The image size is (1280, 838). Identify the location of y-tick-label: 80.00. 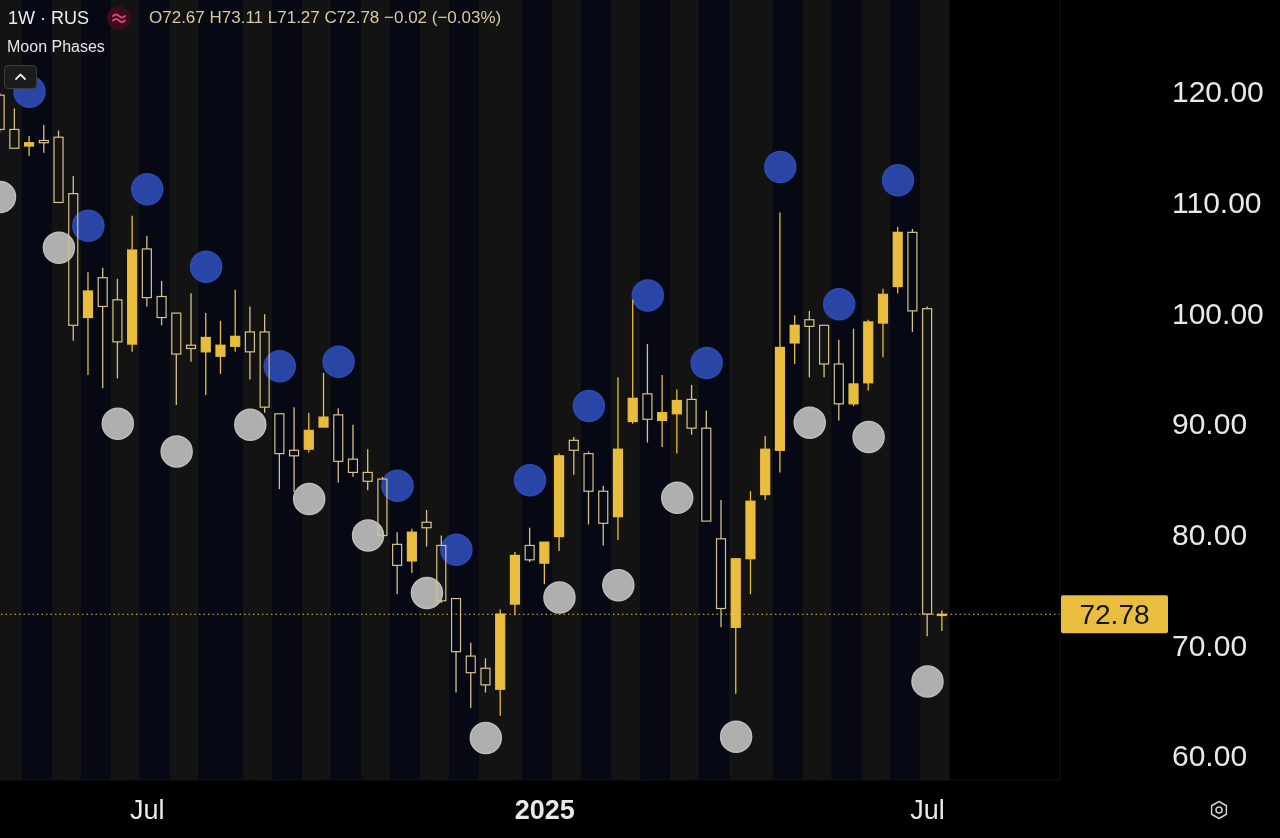
(1210, 534).